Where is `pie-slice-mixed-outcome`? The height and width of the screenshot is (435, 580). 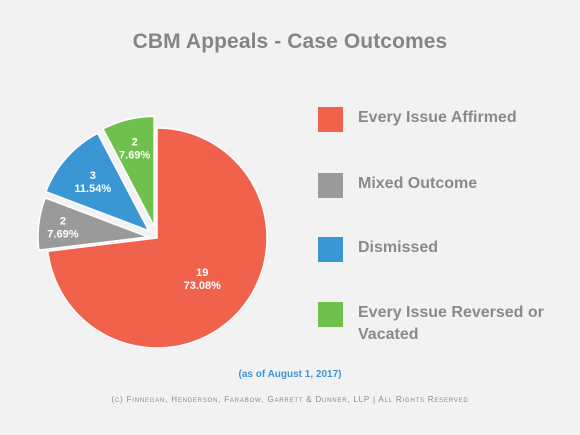
pie-slice-mixed-outcome is located at coordinates (93, 224).